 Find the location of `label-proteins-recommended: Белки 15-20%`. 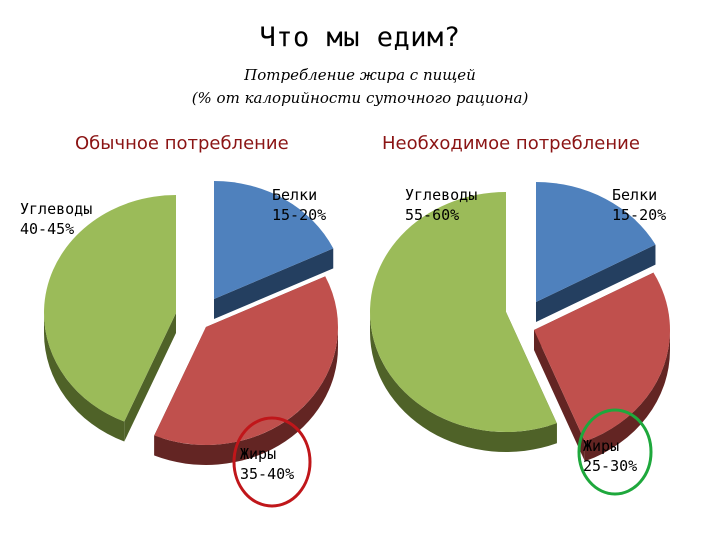

label-proteins-recommended: Белки 15-20% is located at coordinates (639, 205).